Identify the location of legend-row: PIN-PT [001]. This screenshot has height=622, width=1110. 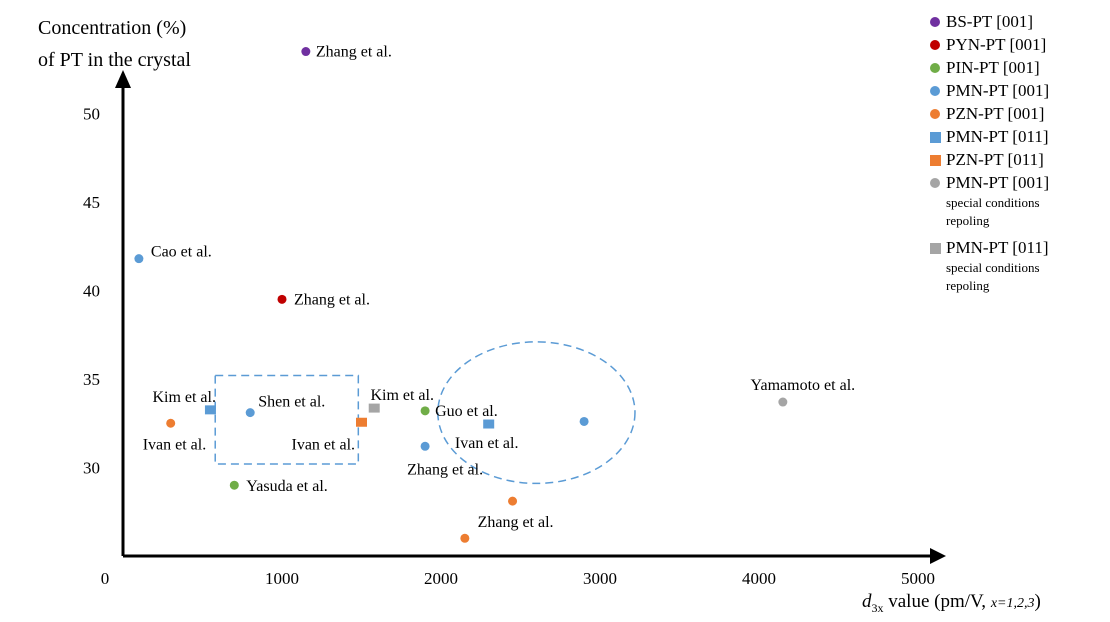
(1014, 68).